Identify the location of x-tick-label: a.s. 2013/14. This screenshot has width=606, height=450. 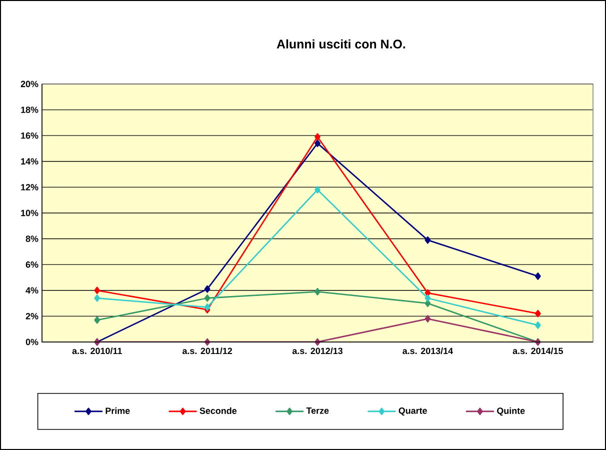
(427, 351).